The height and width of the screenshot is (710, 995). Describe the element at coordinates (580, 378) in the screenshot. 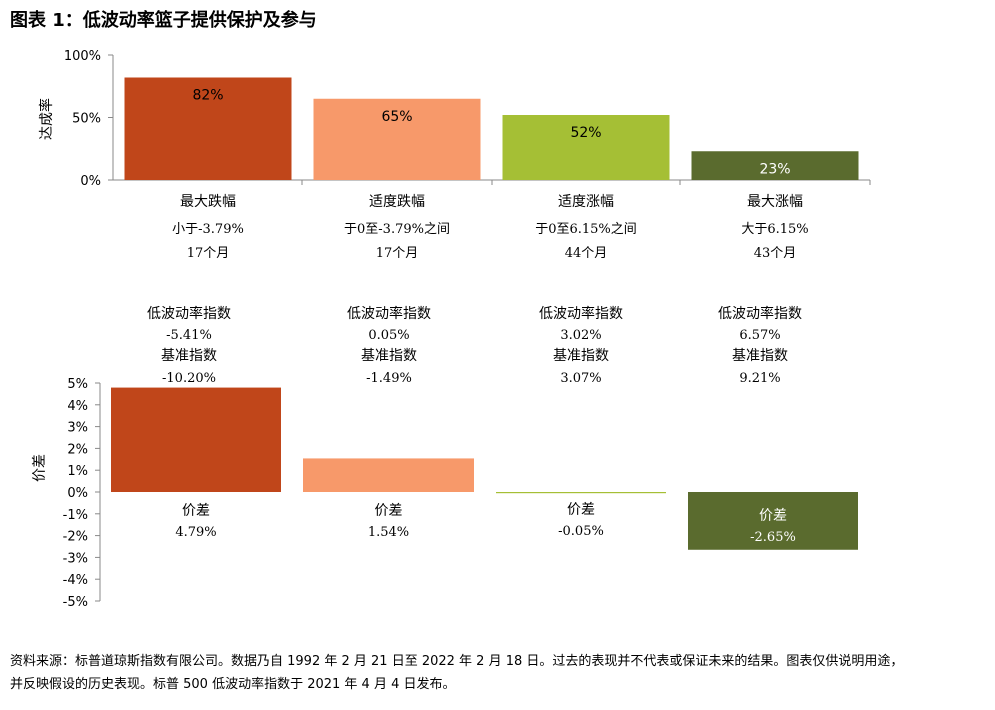

I see `benchmark-return: 3.07%` at that location.